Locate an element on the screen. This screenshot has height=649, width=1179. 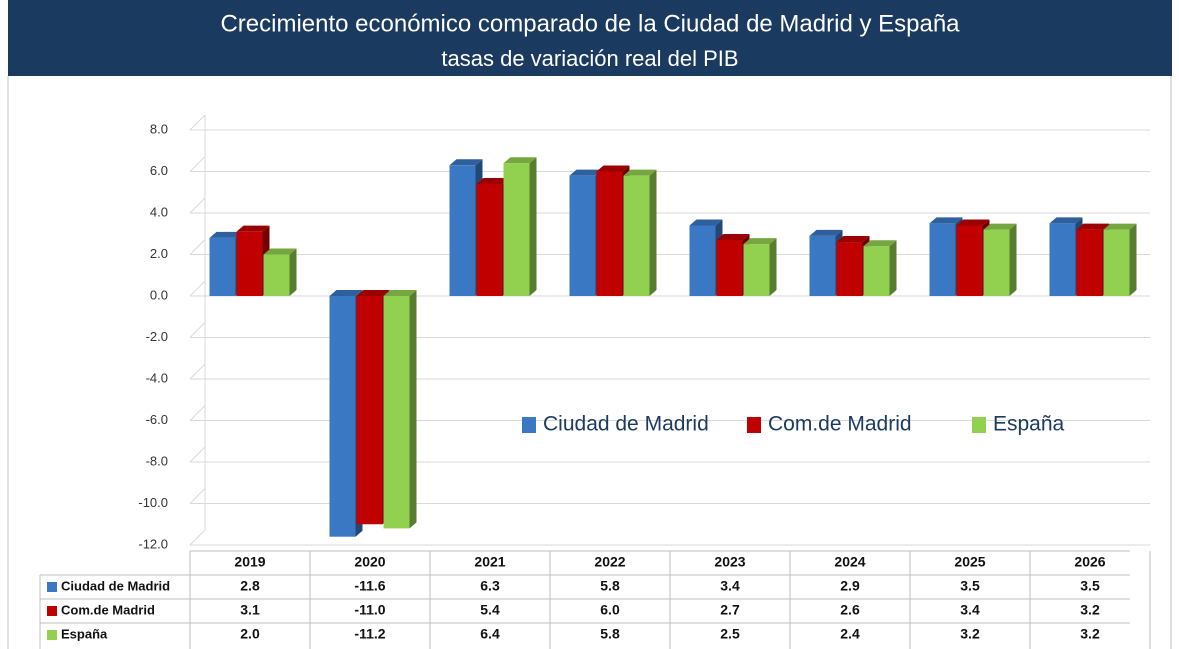
table-value: 5.4 is located at coordinates (490, 610).